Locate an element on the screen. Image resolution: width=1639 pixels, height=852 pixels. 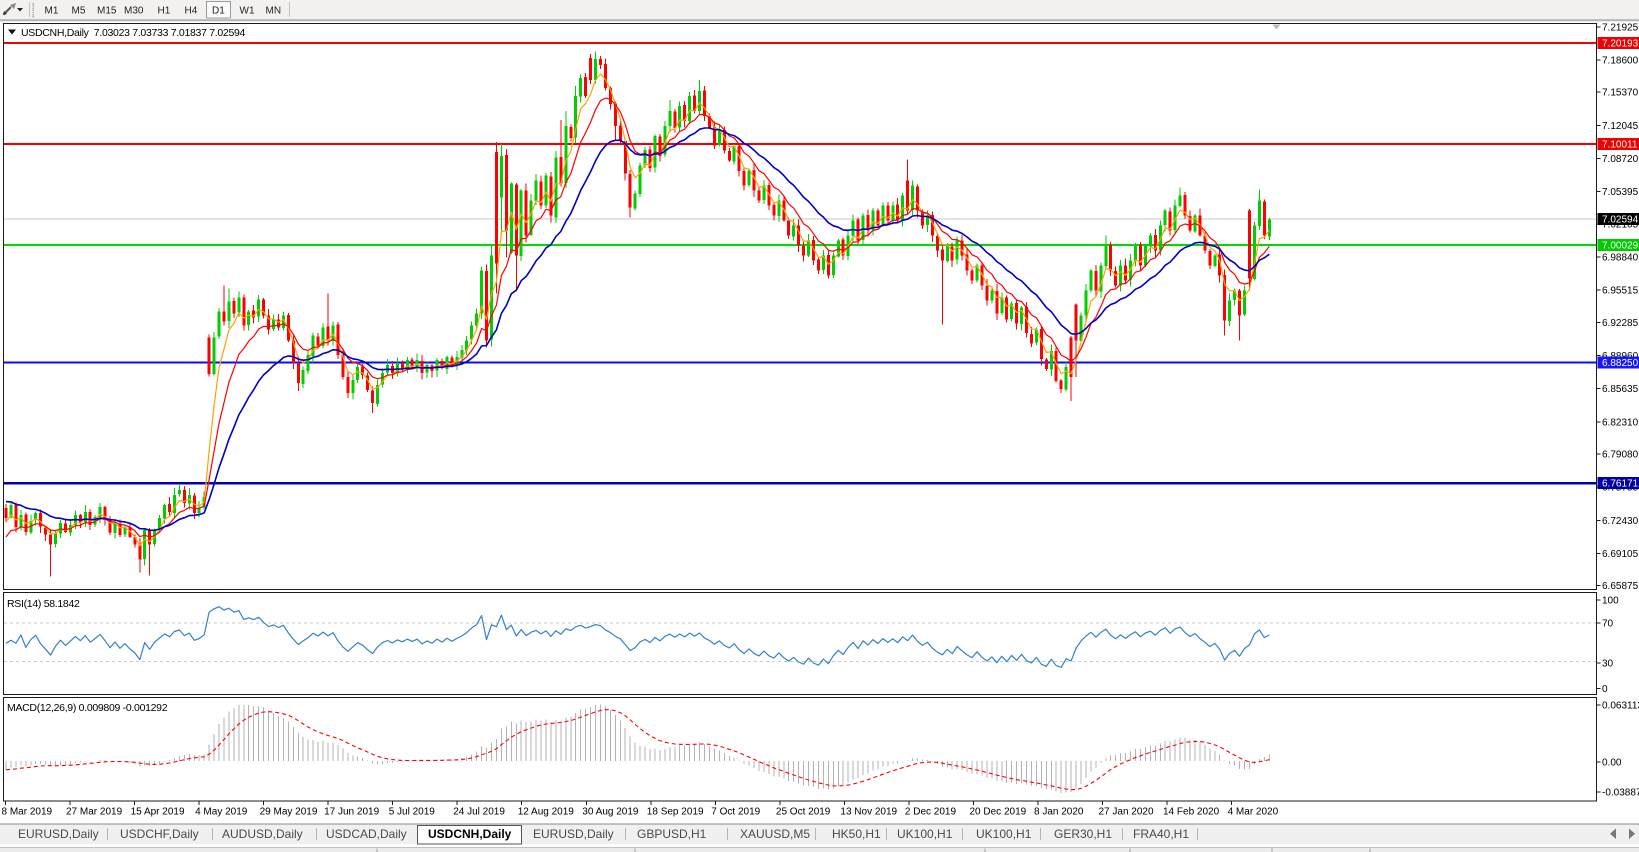
svg-text: H1 is located at coordinates (164, 11).